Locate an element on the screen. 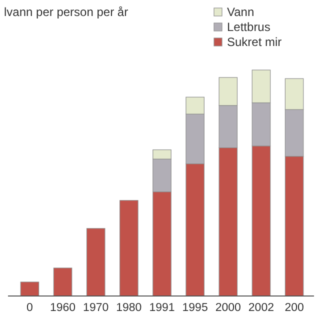 This screenshot has height=320, width=320. x-tick-label: 1970 is located at coordinates (96, 308).